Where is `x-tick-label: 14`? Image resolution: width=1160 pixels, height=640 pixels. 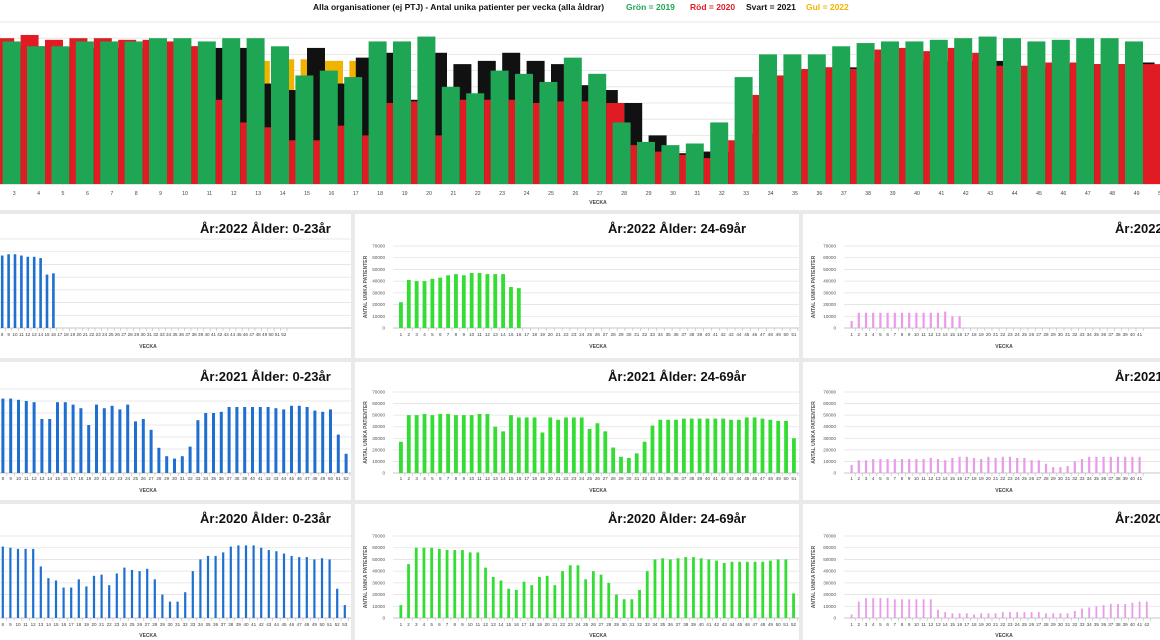
x-tick-label: 14 is located at coordinates (41, 334).